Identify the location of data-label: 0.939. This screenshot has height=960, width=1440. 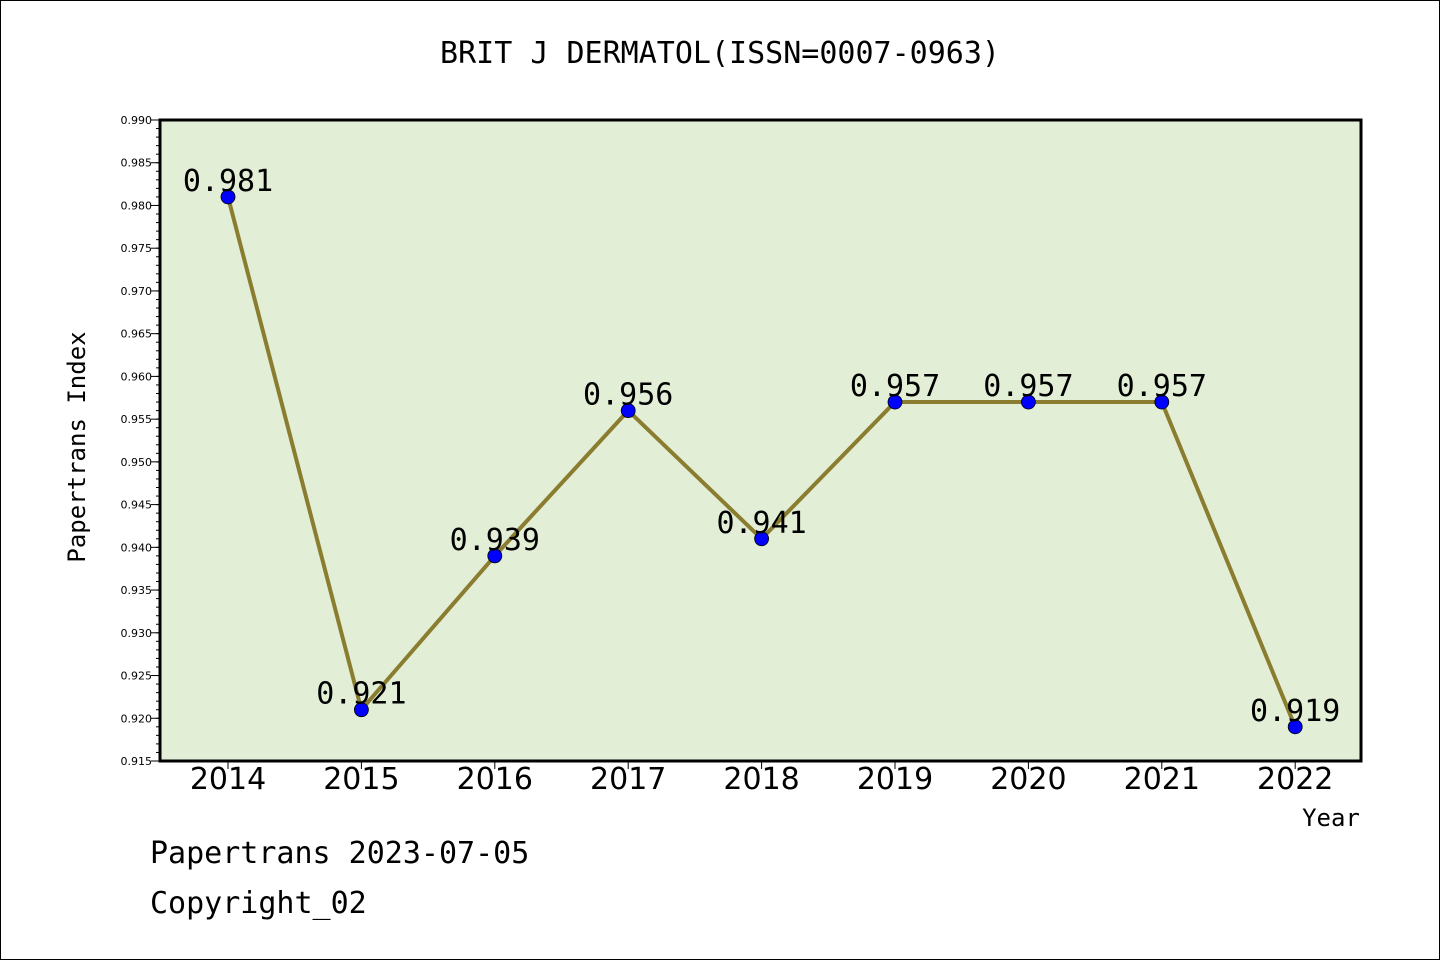
(495, 540).